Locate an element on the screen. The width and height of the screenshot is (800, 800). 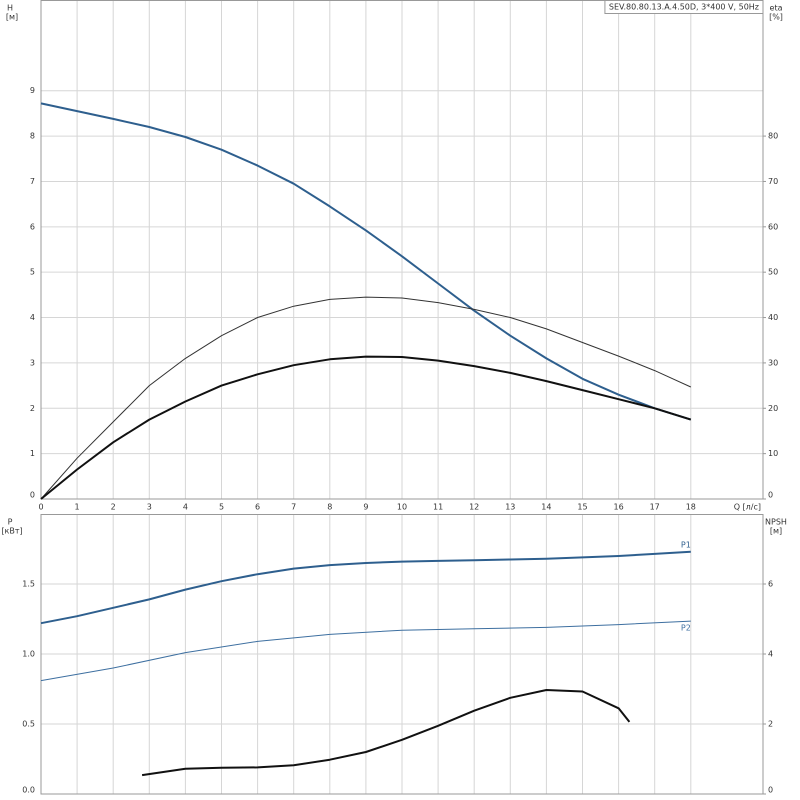
y-axis-unit: [м] is located at coordinates (12, 17).